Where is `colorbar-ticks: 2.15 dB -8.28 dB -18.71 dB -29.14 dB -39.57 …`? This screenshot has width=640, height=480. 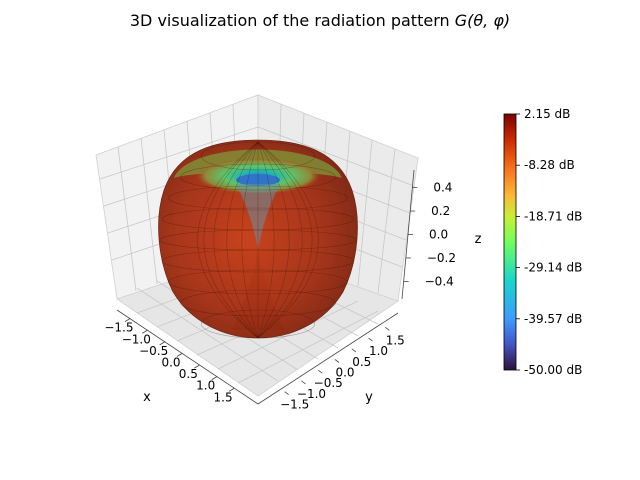 colorbar-ticks: 2.15 dB -8.28 dB -18.71 dB -29.14 dB -39.57 … is located at coordinates (549, 242).